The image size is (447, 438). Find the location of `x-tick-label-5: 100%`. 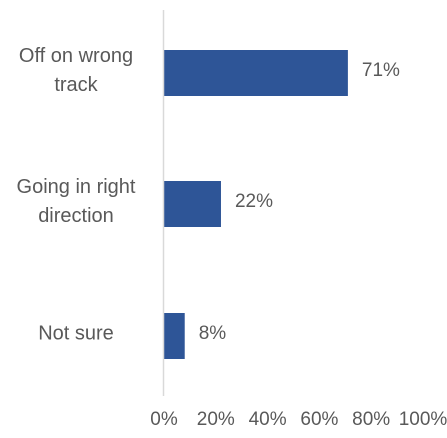

x-tick-label-5: 100% is located at coordinates (423, 419).